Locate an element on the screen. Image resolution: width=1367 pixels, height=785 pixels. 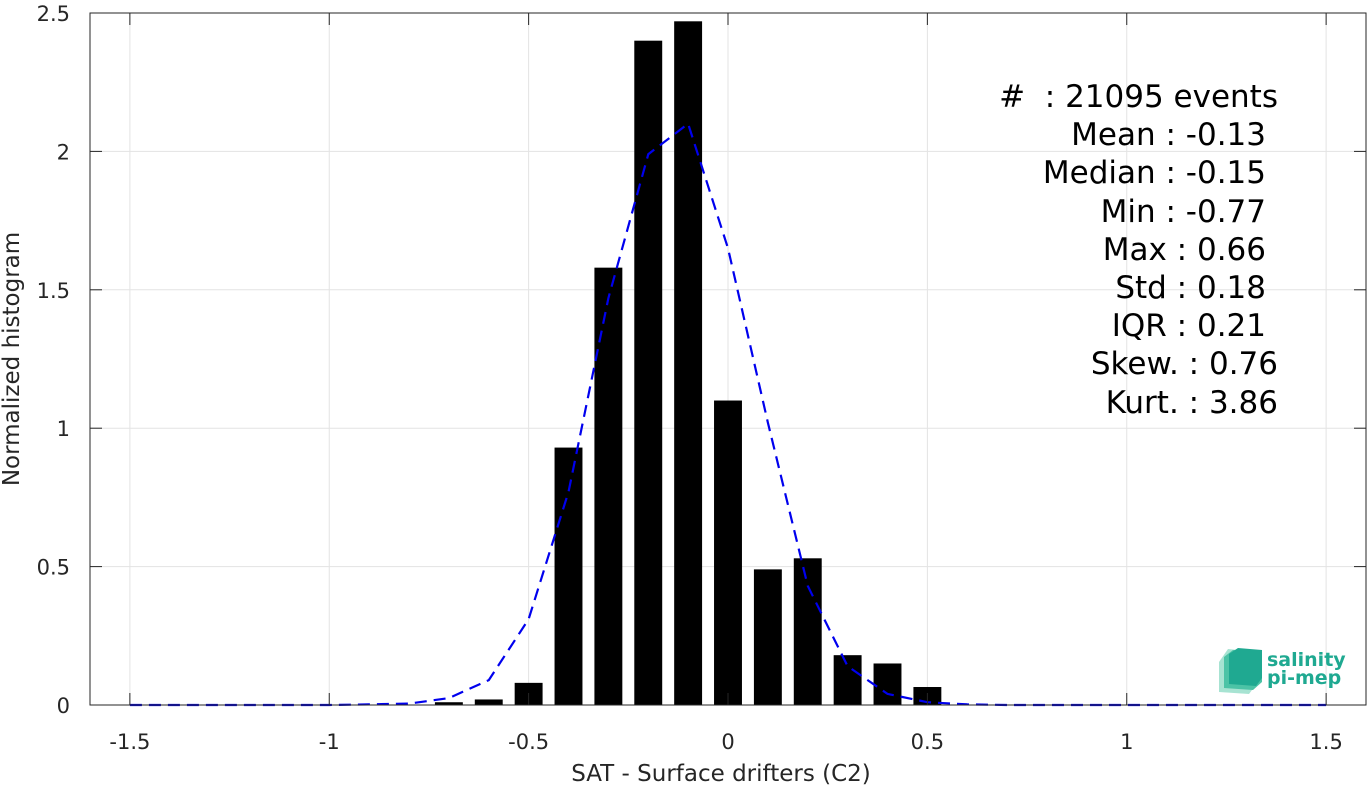
y-axis-label: Normalized histogram is located at coordinates (12, 359).